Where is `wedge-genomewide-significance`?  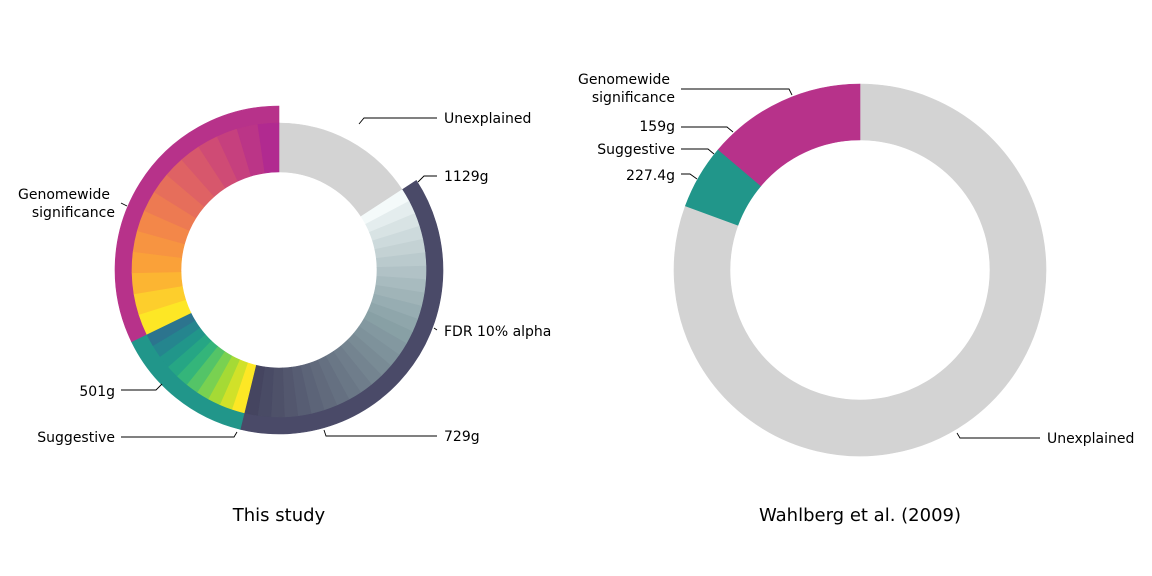 wedge-genomewide-significance is located at coordinates (789, 135).